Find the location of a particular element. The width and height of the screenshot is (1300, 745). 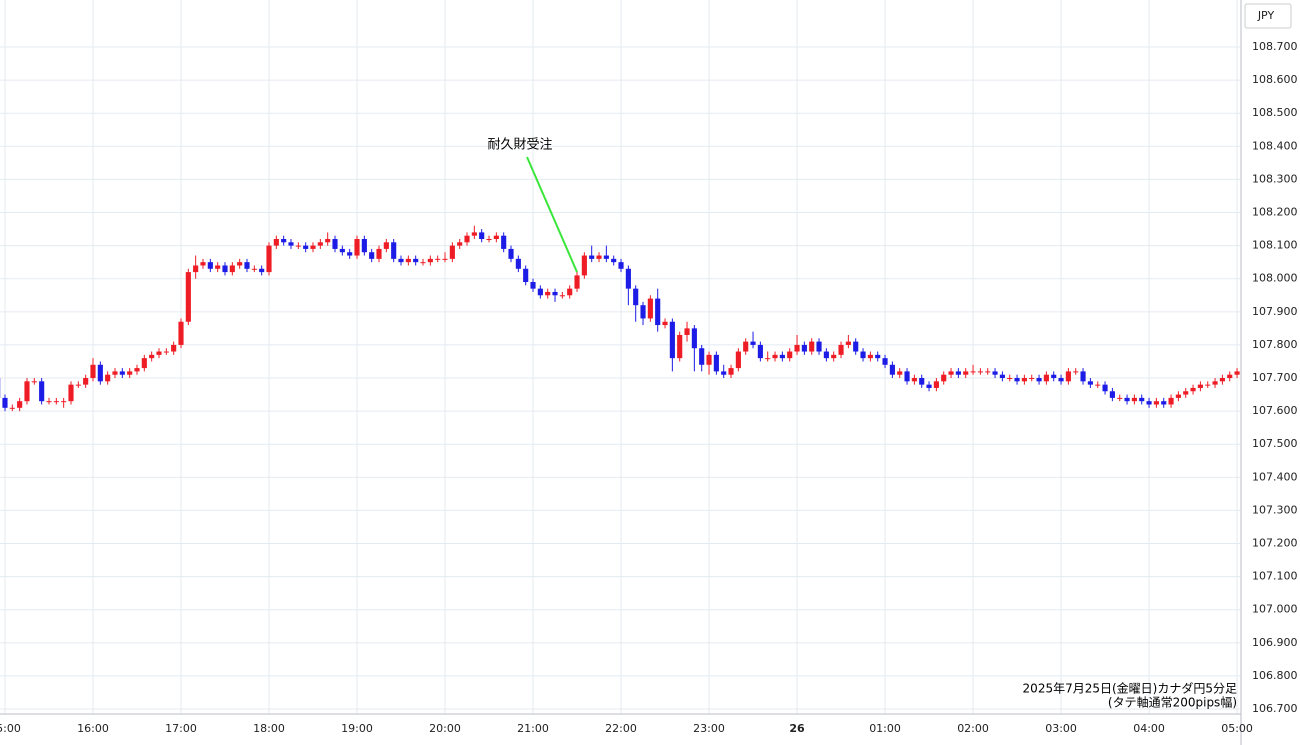

annotation: 耐久財受注 is located at coordinates (532, 205).